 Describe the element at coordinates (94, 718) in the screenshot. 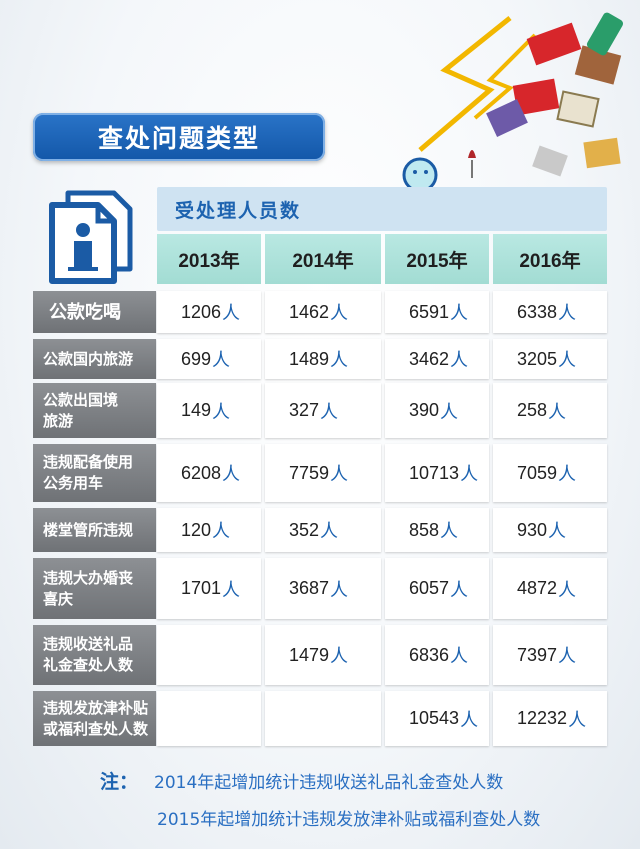

I see `row-label: 违规发放津补贴 或福利查处人数` at that location.